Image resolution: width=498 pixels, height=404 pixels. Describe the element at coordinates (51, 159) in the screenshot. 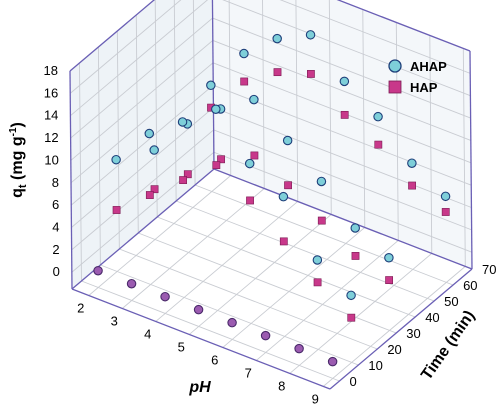

I see `z-tick-label: 10` at that location.